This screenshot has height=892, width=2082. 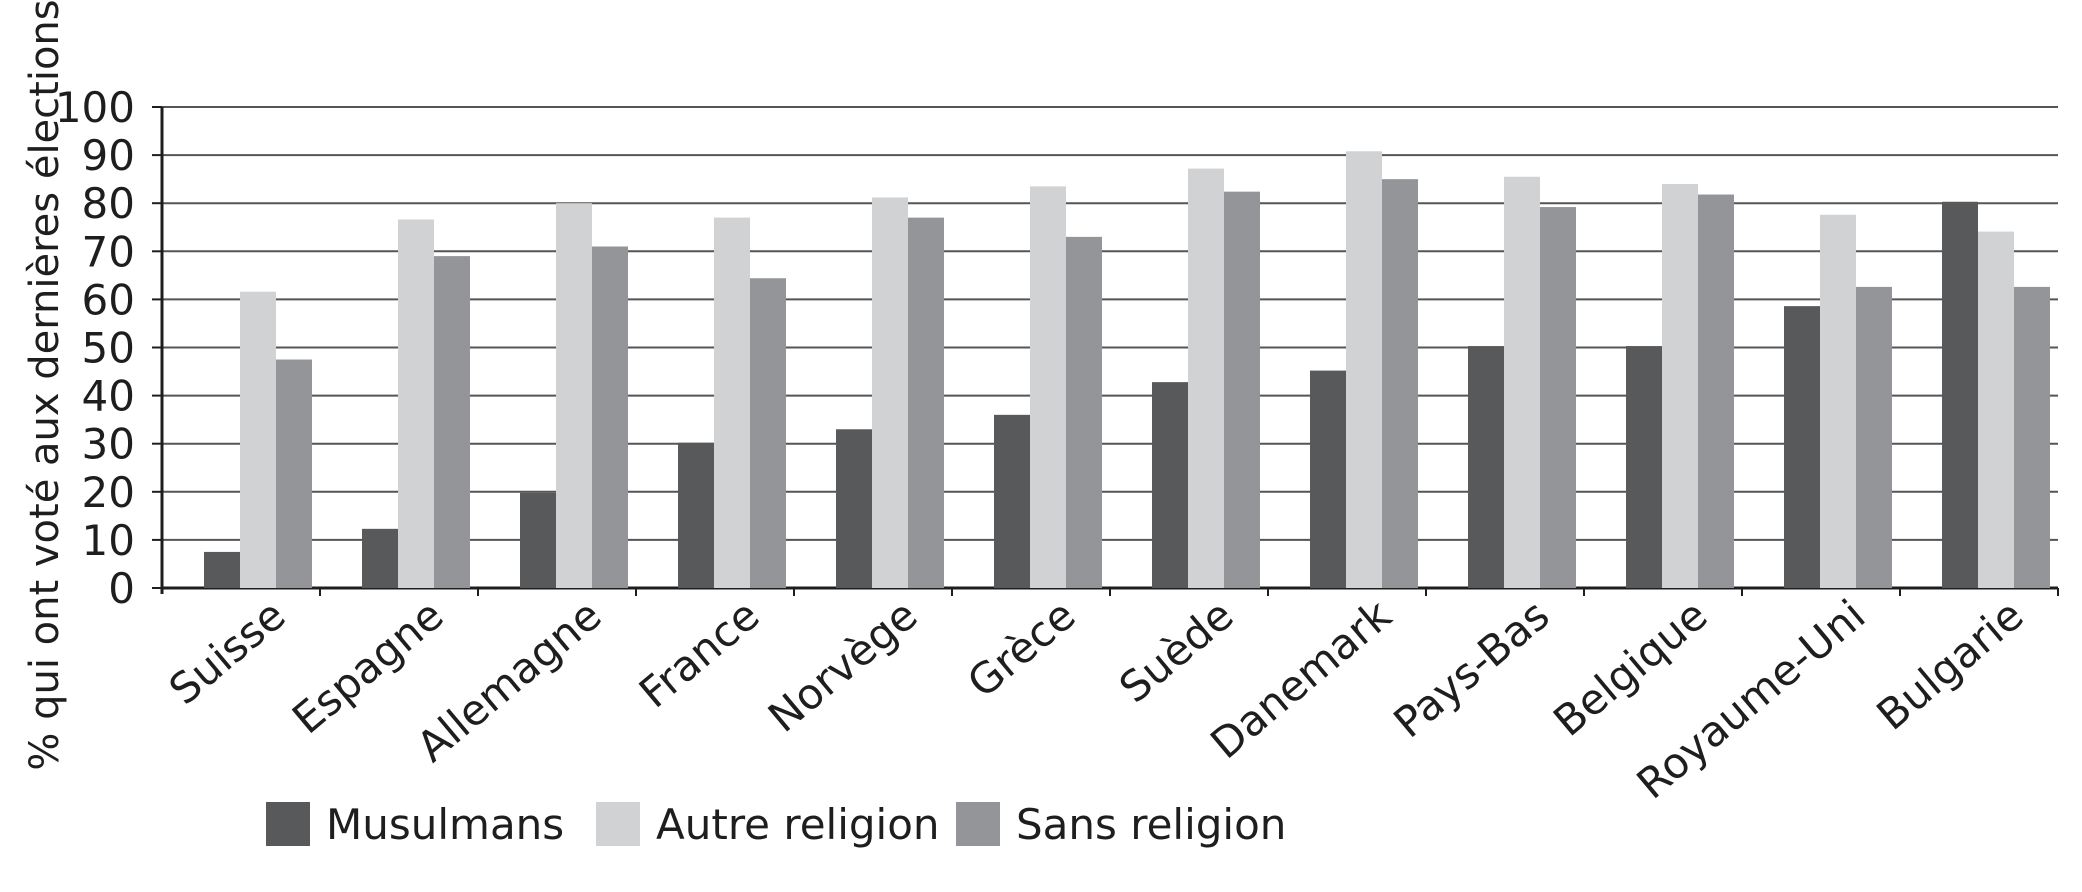 What do you see at coordinates (108, 492) in the screenshot?
I see `y-tick-label: 20` at bounding box center [108, 492].